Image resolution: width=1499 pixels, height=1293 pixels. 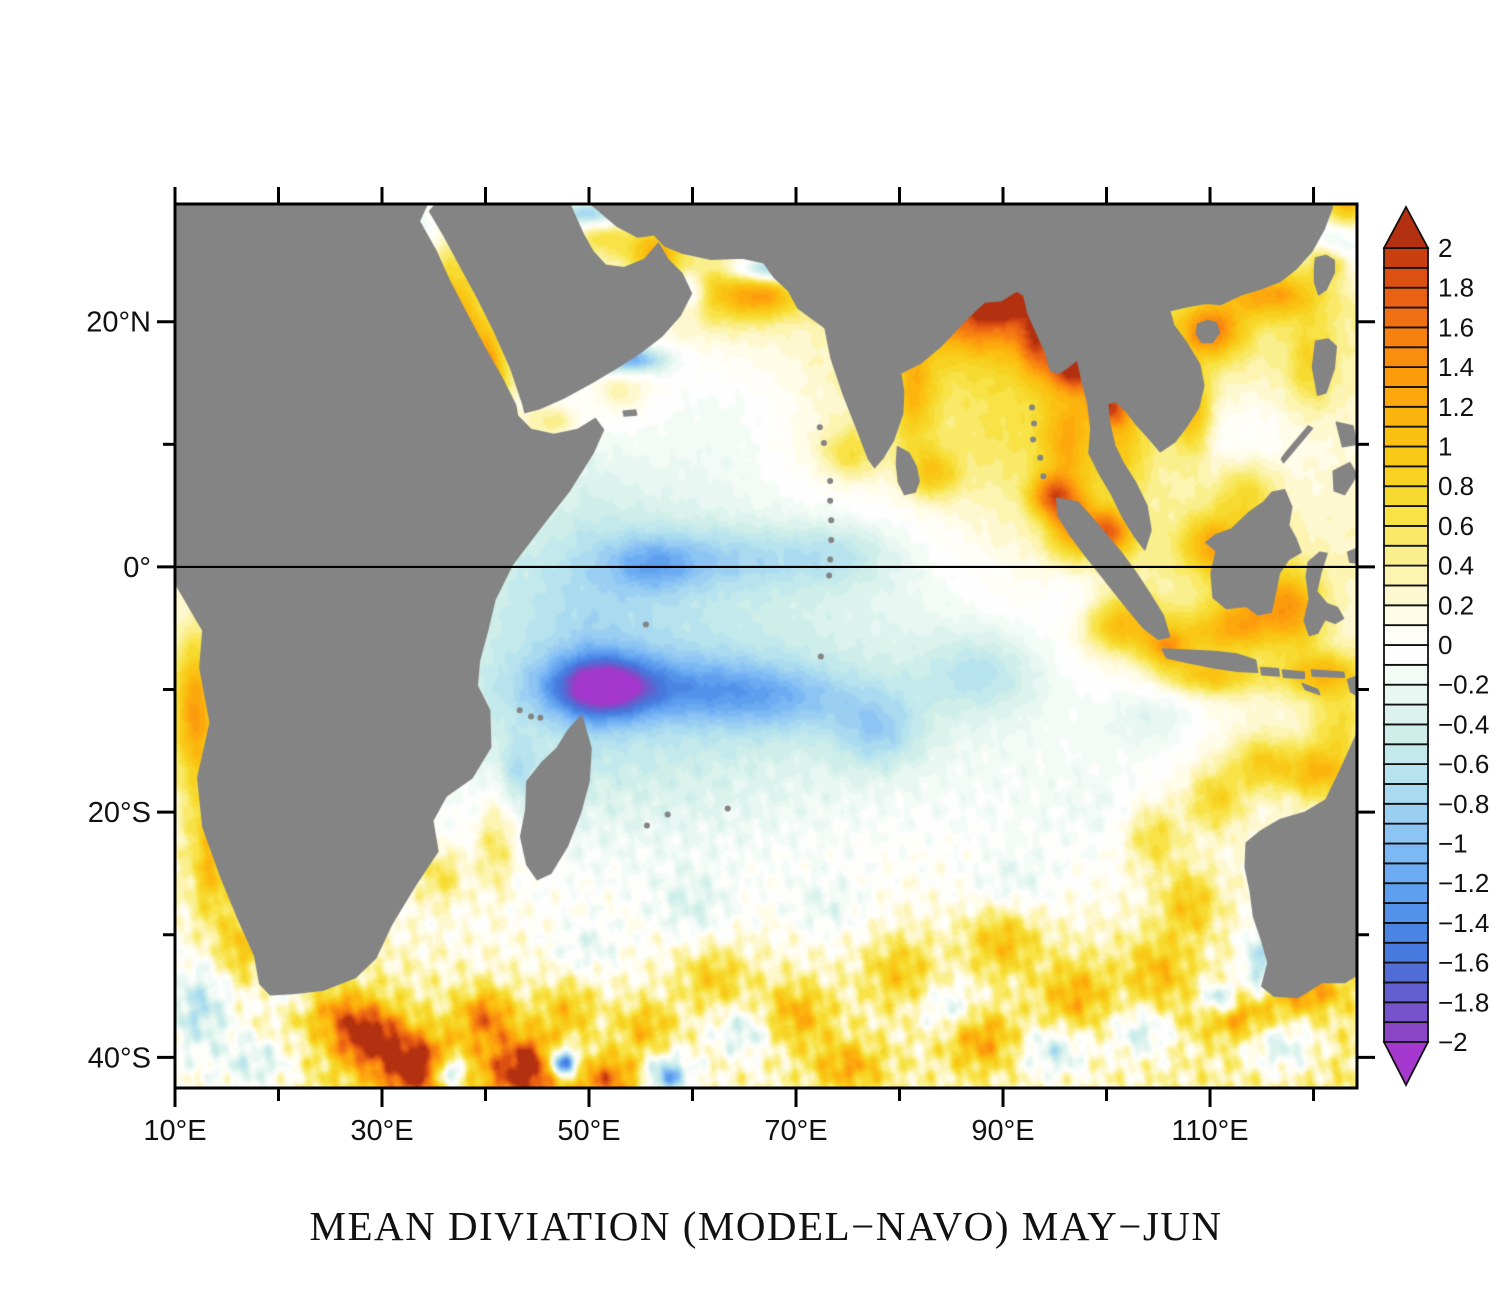 I want to click on colorbar-tick-label: −1, so click(x=1453, y=844).